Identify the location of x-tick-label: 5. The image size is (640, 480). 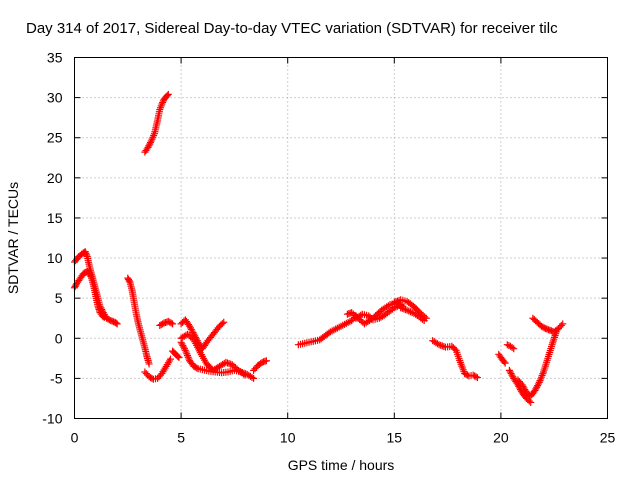
(181, 438).